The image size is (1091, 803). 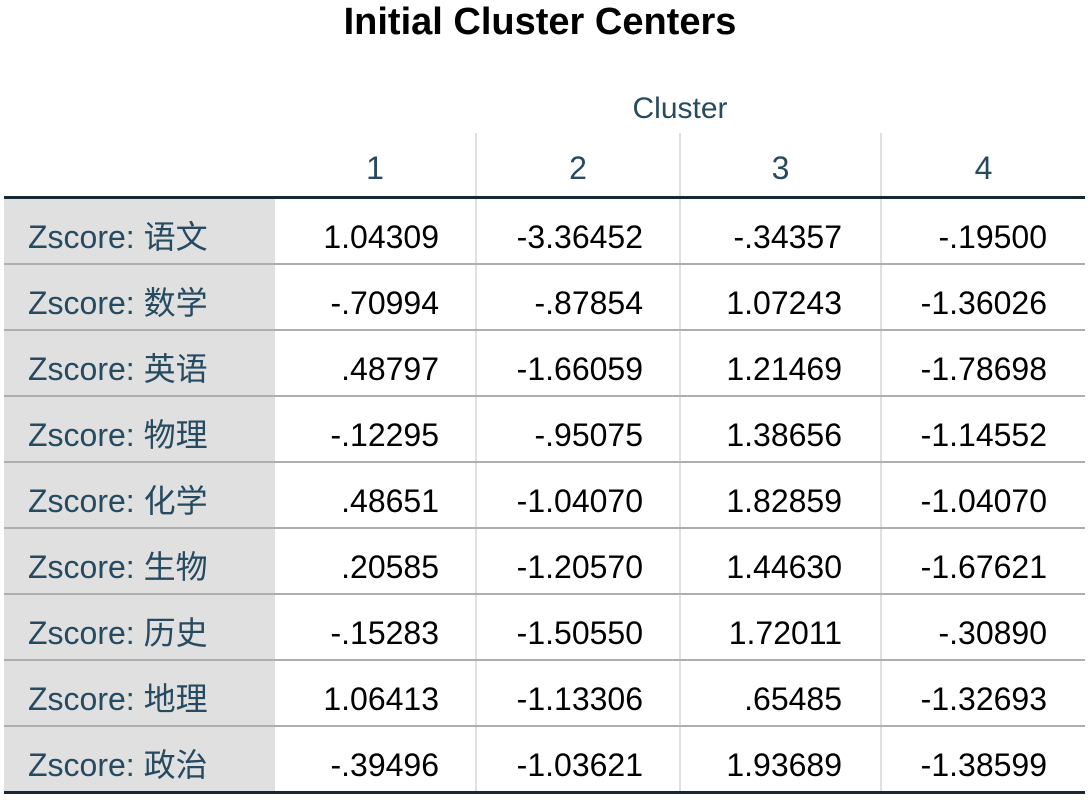 What do you see at coordinates (983, 369) in the screenshot?
I see `value-cell-cluster-4: -1.78698` at bounding box center [983, 369].